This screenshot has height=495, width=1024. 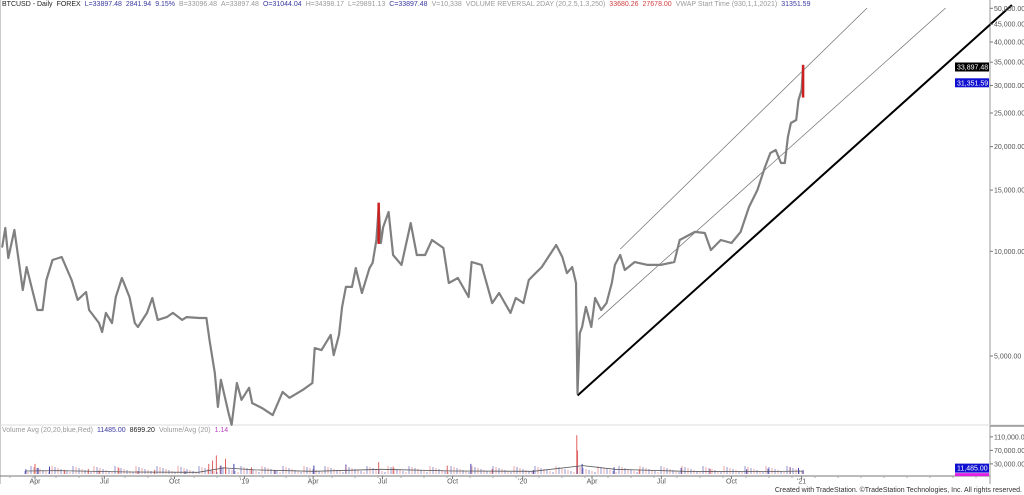 What do you see at coordinates (282, 4) in the screenshot?
I see `open: O=31044.04` at bounding box center [282, 4].